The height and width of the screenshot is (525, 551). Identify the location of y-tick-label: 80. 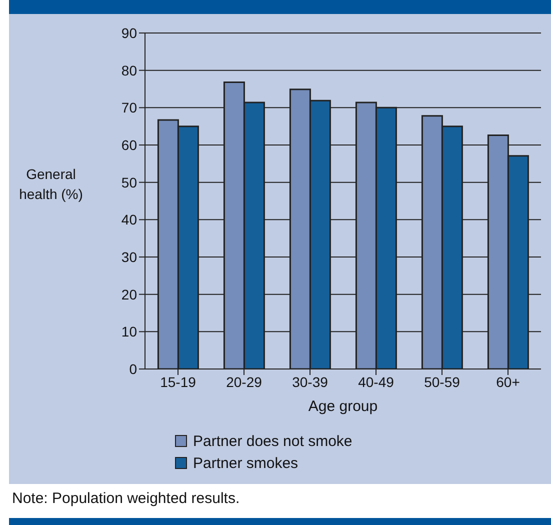
(129, 70).